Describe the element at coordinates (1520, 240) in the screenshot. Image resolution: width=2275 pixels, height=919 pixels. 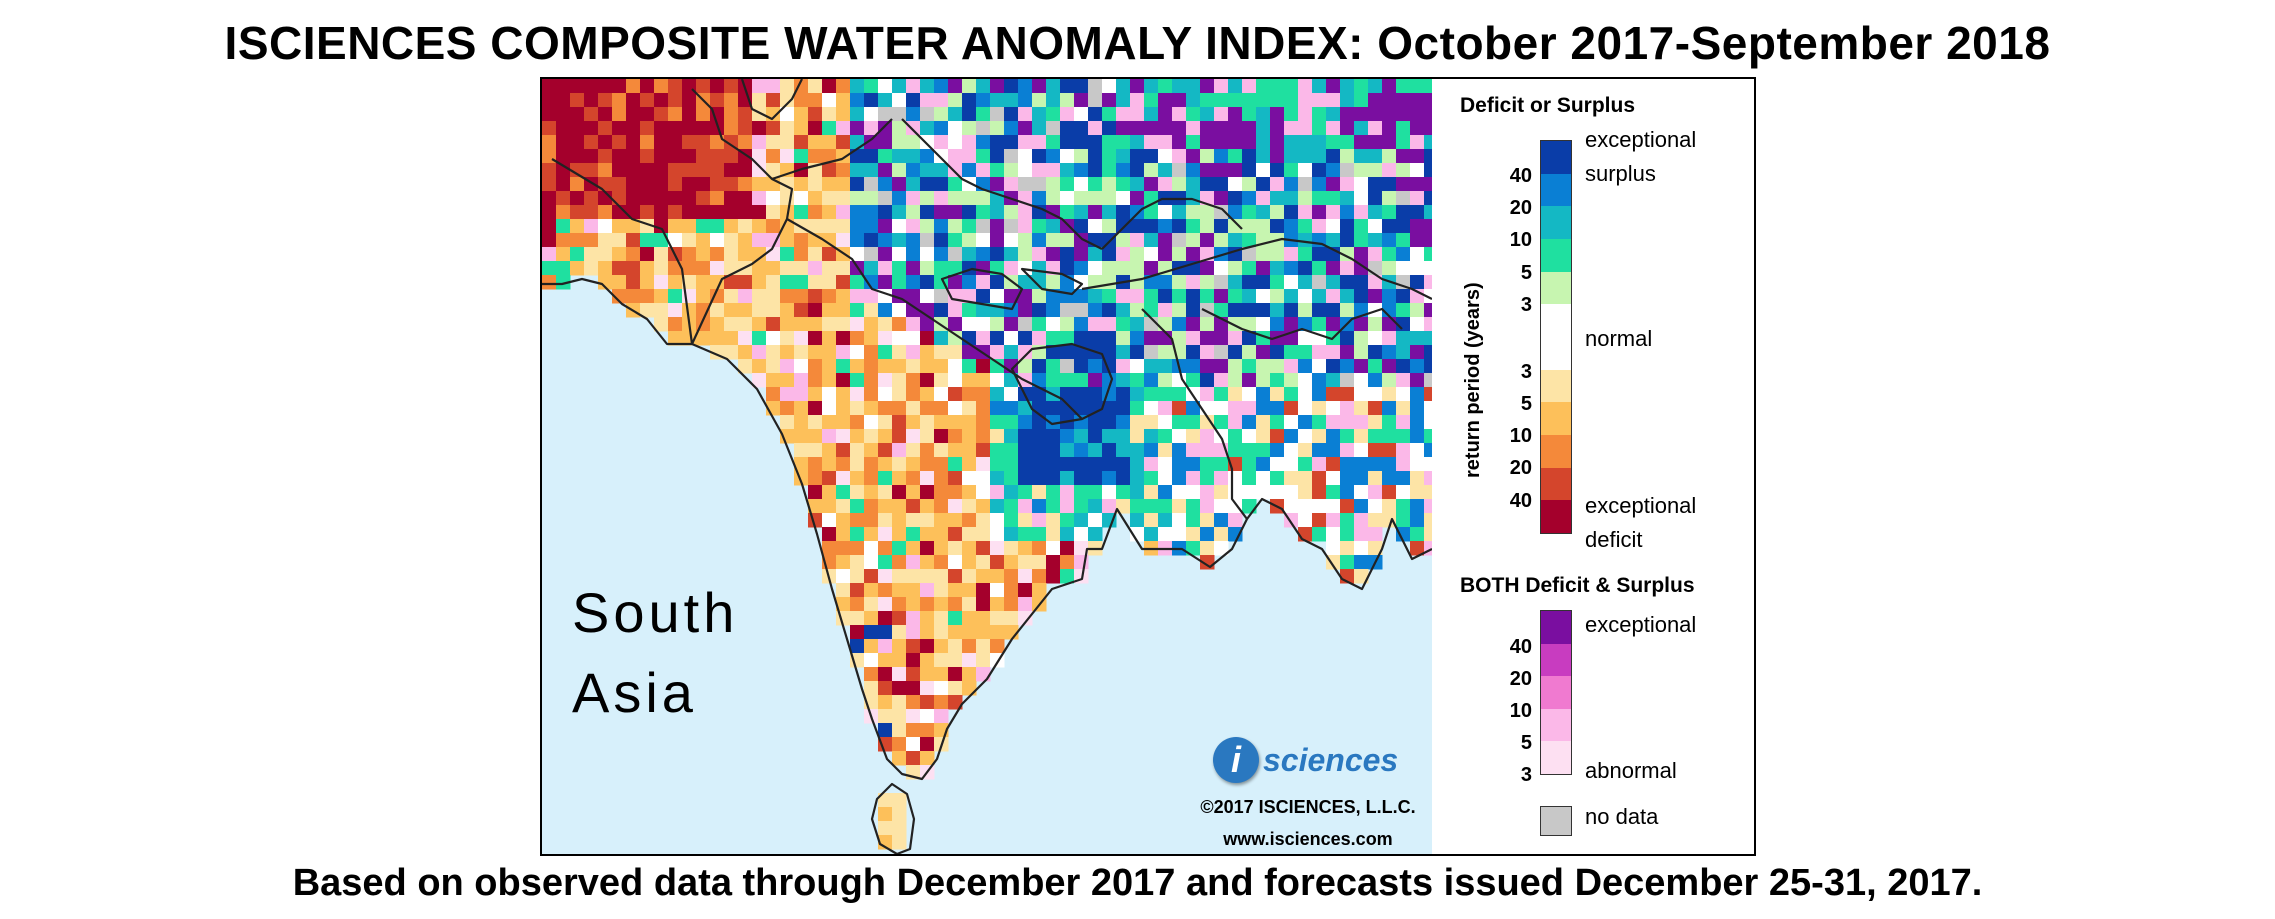
I see `surplus-tick-label: 10` at that location.